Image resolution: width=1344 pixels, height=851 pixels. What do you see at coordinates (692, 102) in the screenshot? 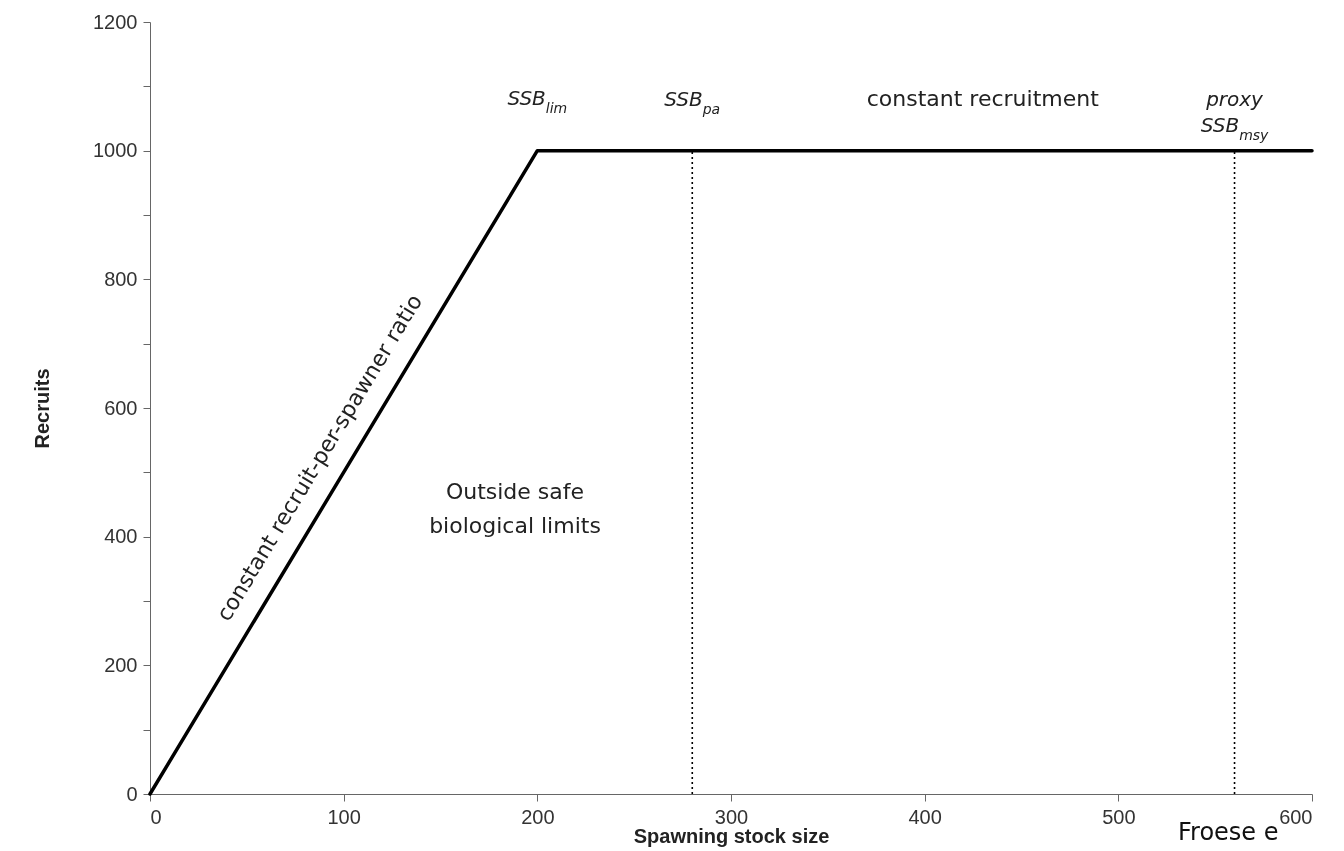
I see `ref-line-label: SSB$_{pa}$` at bounding box center [692, 102].